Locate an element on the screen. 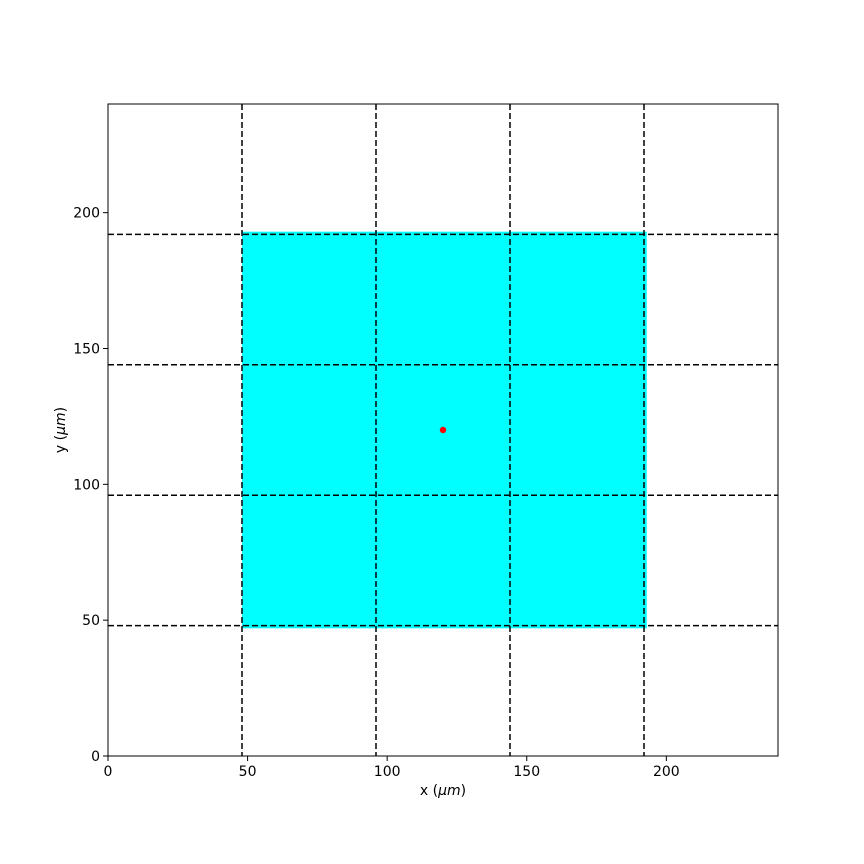 The height and width of the screenshot is (864, 864). x-axis-label-prefix: x ( is located at coordinates (429, 791).